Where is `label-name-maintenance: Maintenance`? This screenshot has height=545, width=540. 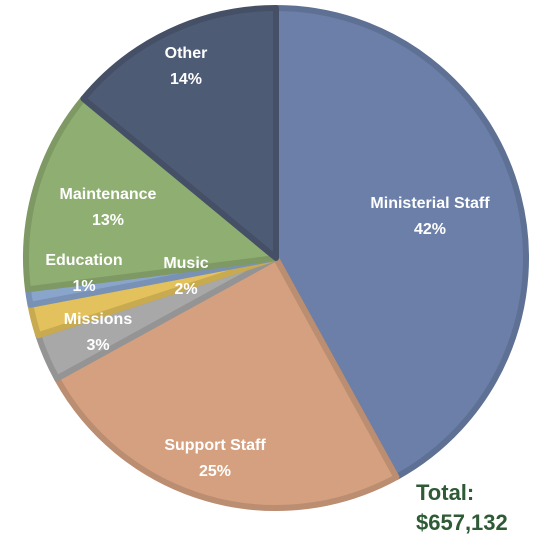 label-name-maintenance: Maintenance is located at coordinates (108, 194).